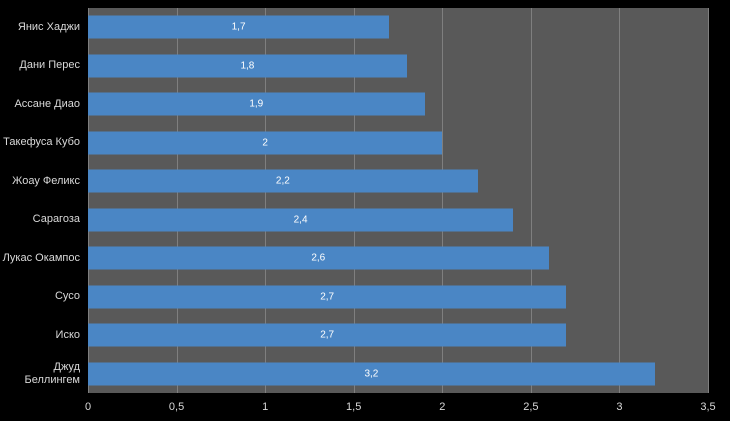 This screenshot has height=421, width=730. I want to click on bar: 2,6, so click(318, 258).